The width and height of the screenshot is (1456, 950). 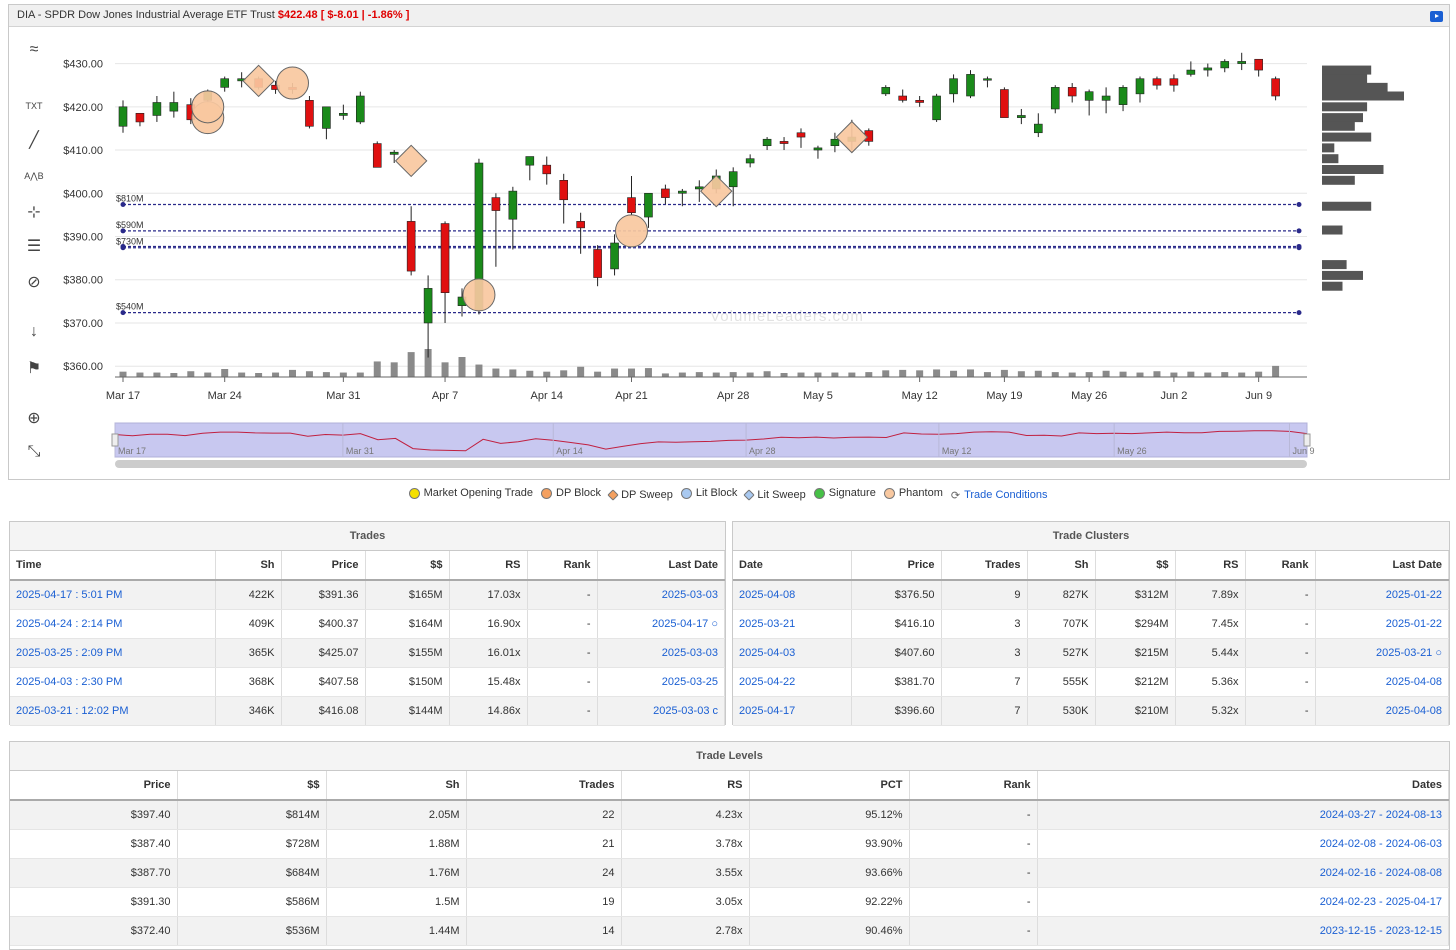 I want to click on zoom-icon: ⊕, so click(x=34, y=418).